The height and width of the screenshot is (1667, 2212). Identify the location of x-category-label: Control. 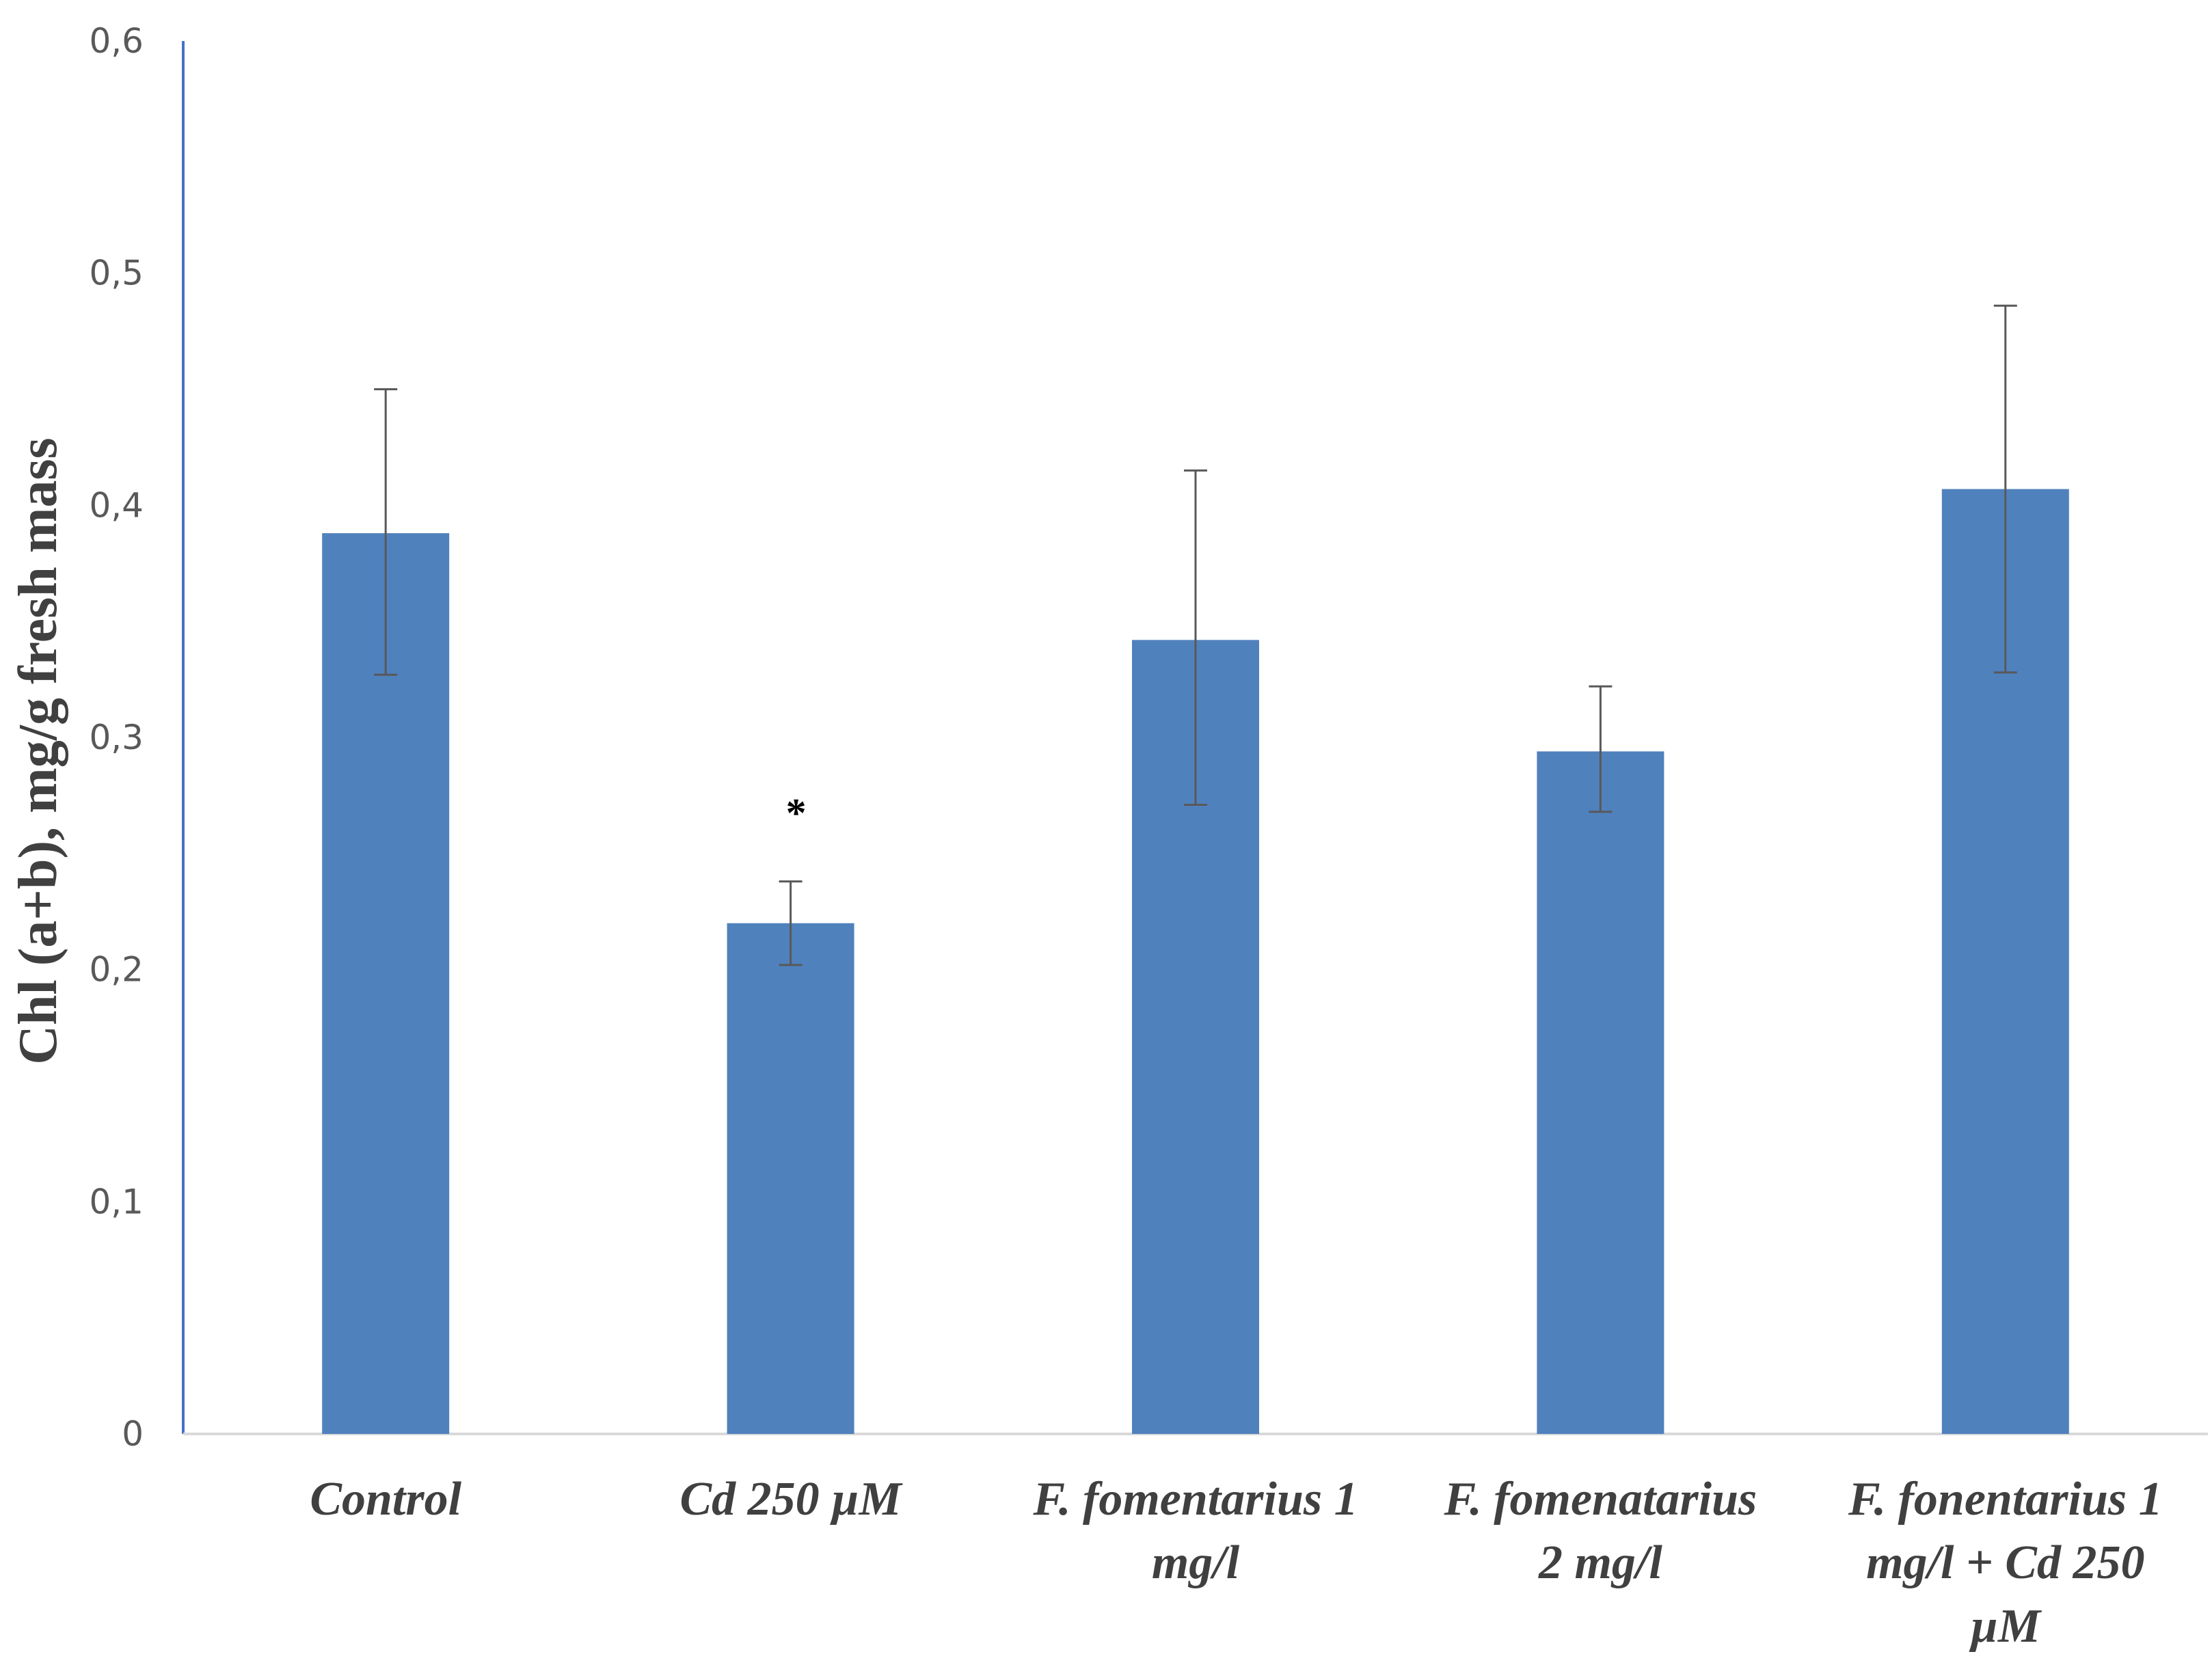
(385, 1499).